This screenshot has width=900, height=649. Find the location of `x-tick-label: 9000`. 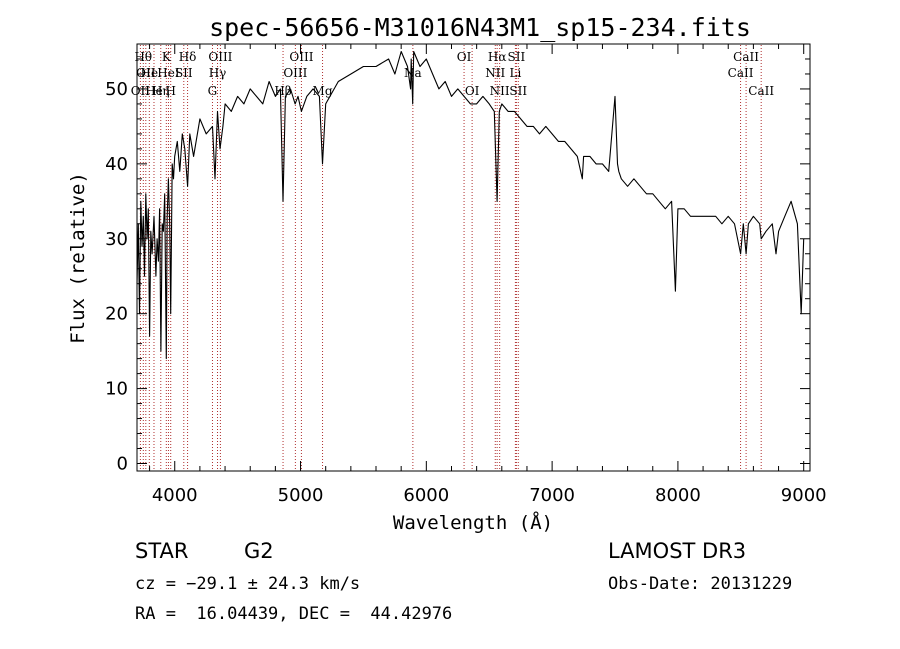

x-tick-label: 9000 is located at coordinates (804, 495).